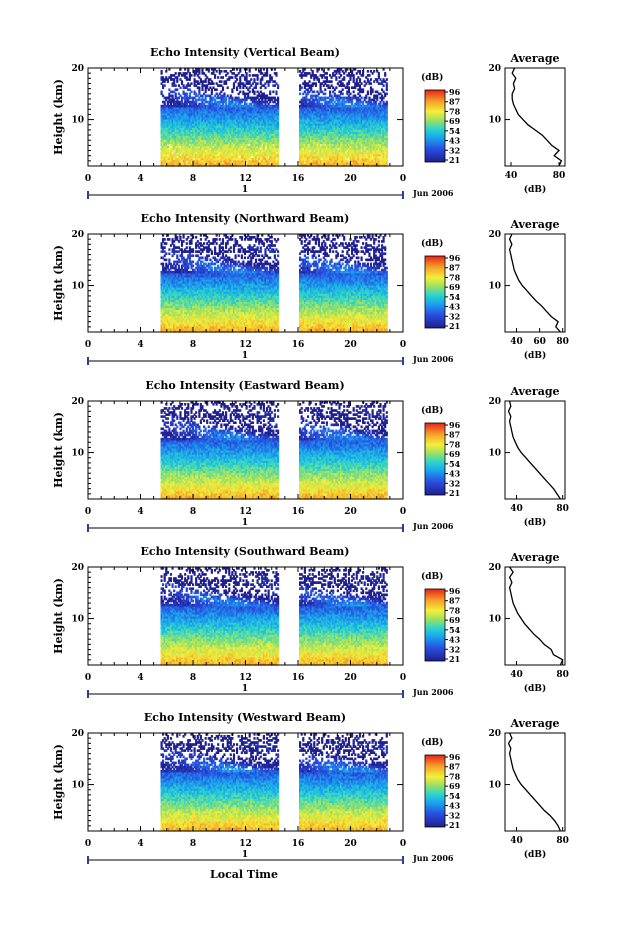  I want to click on x-tick-label: 20, so click(350, 179).